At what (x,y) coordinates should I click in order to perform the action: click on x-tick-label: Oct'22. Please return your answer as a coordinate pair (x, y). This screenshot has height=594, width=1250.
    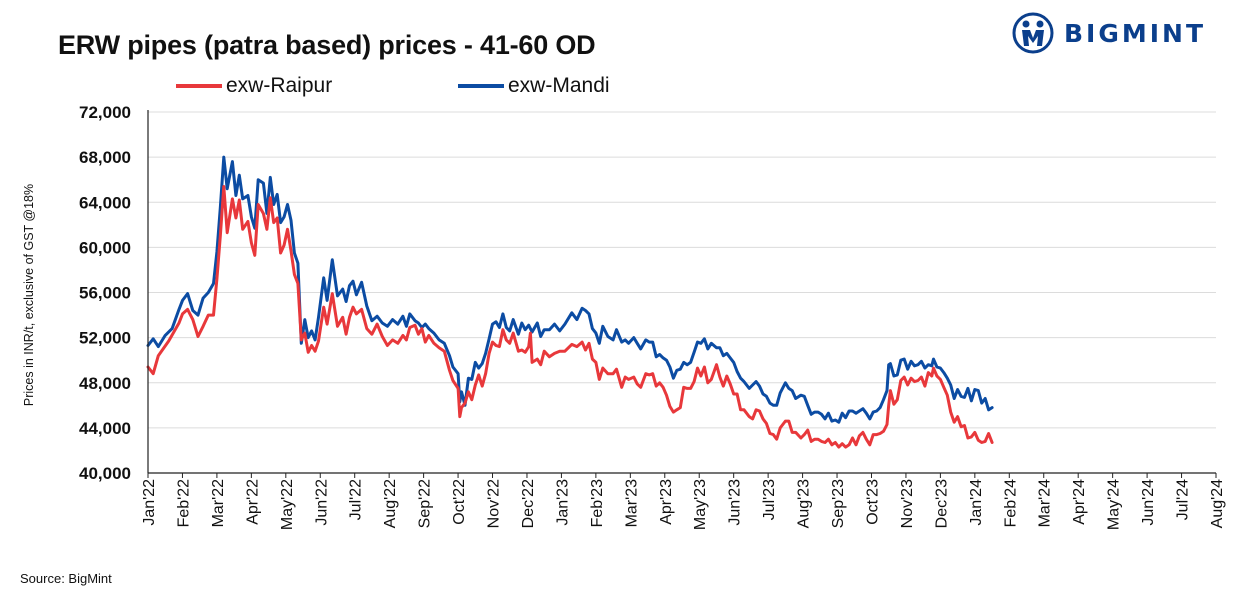
    Looking at the image, I should click on (459, 502).